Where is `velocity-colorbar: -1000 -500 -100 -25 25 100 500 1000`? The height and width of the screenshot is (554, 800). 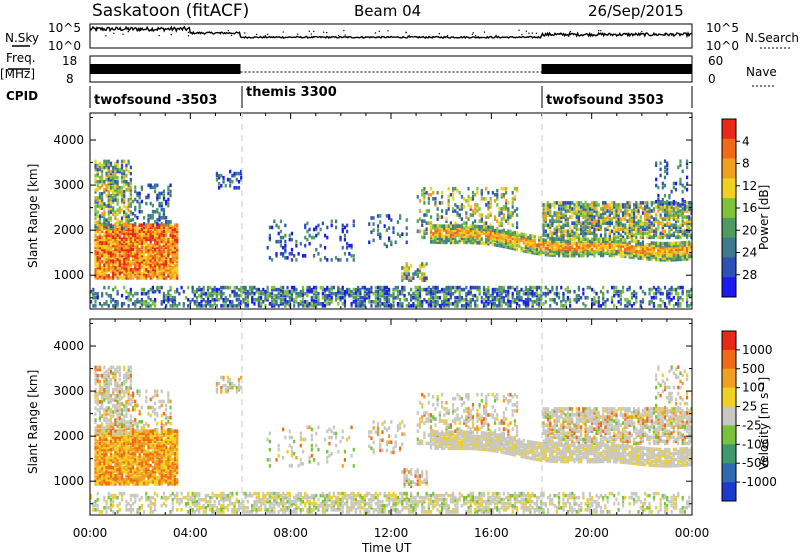
velocity-colorbar: -1000 -500 -100 -25 25 100 500 1000 is located at coordinates (749, 416).